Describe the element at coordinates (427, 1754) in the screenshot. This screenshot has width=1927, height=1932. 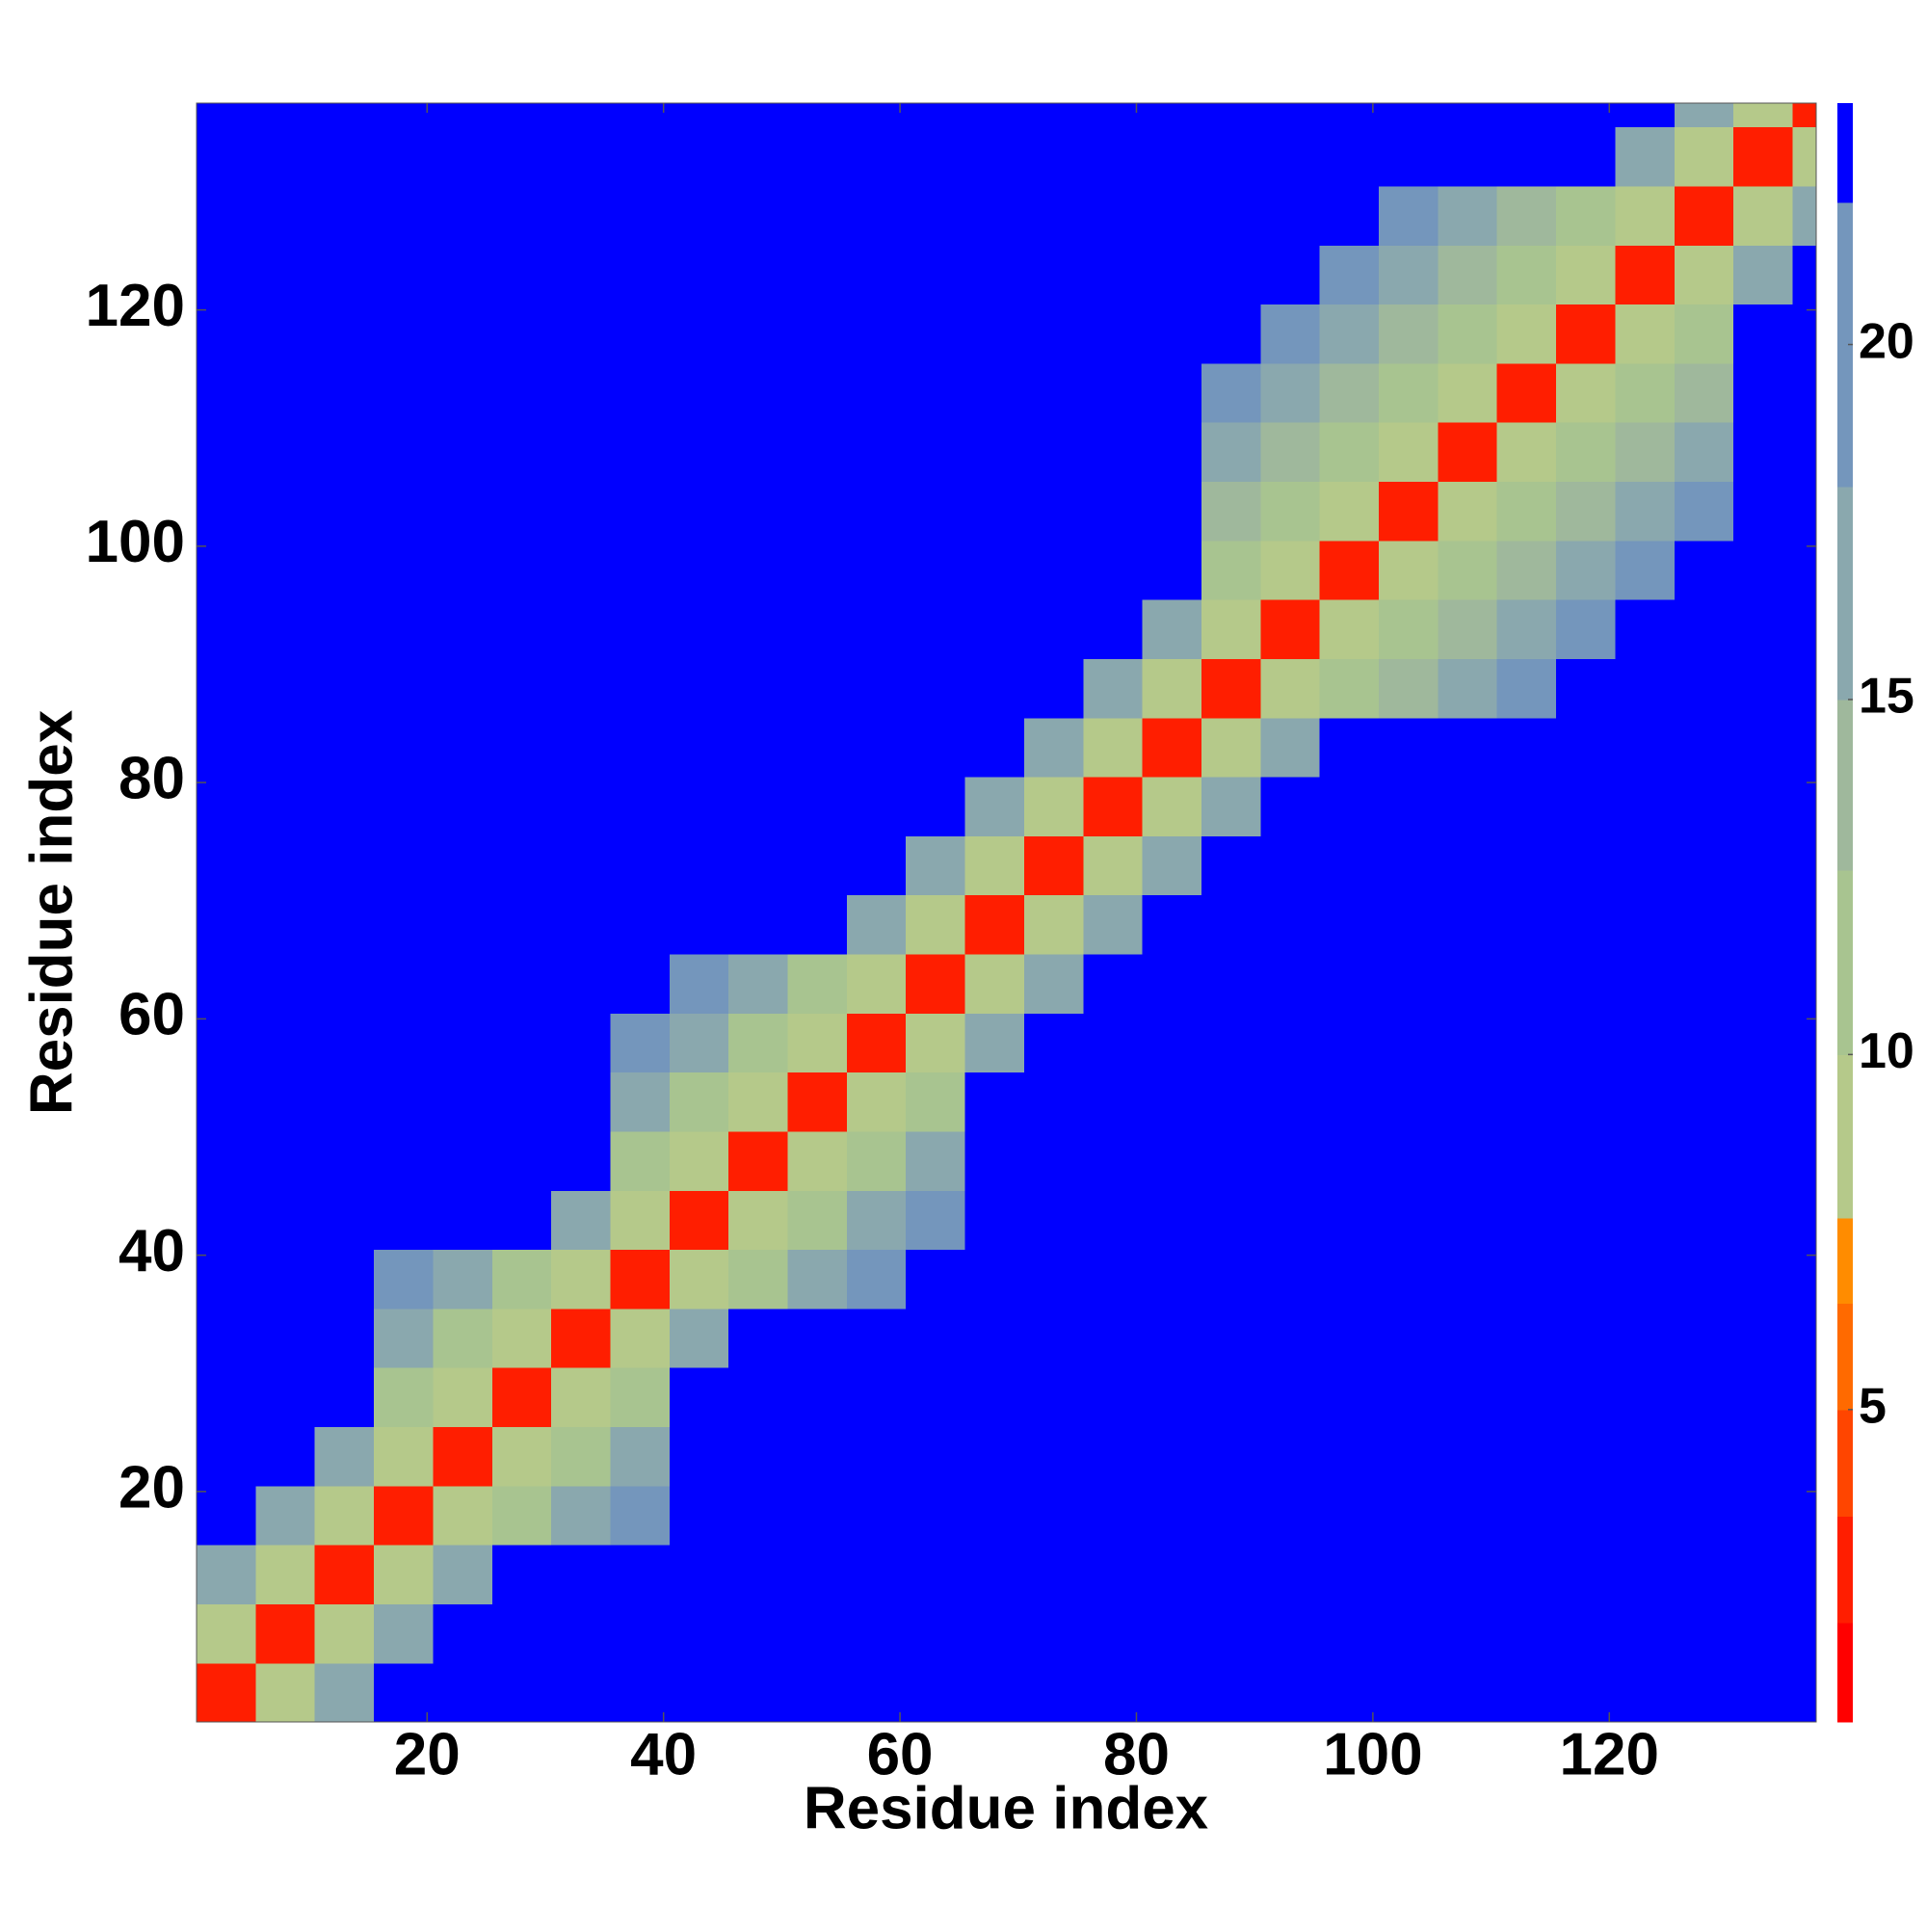
I see `x-tick-label: 20` at that location.